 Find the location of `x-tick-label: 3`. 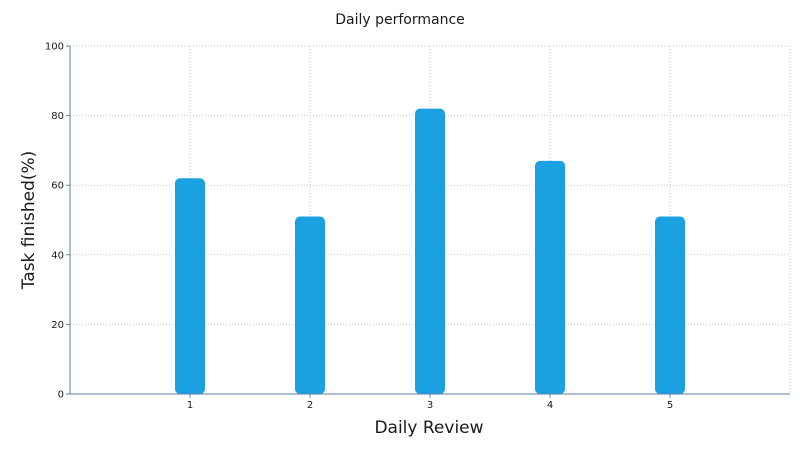

x-tick-label: 3 is located at coordinates (430, 405).